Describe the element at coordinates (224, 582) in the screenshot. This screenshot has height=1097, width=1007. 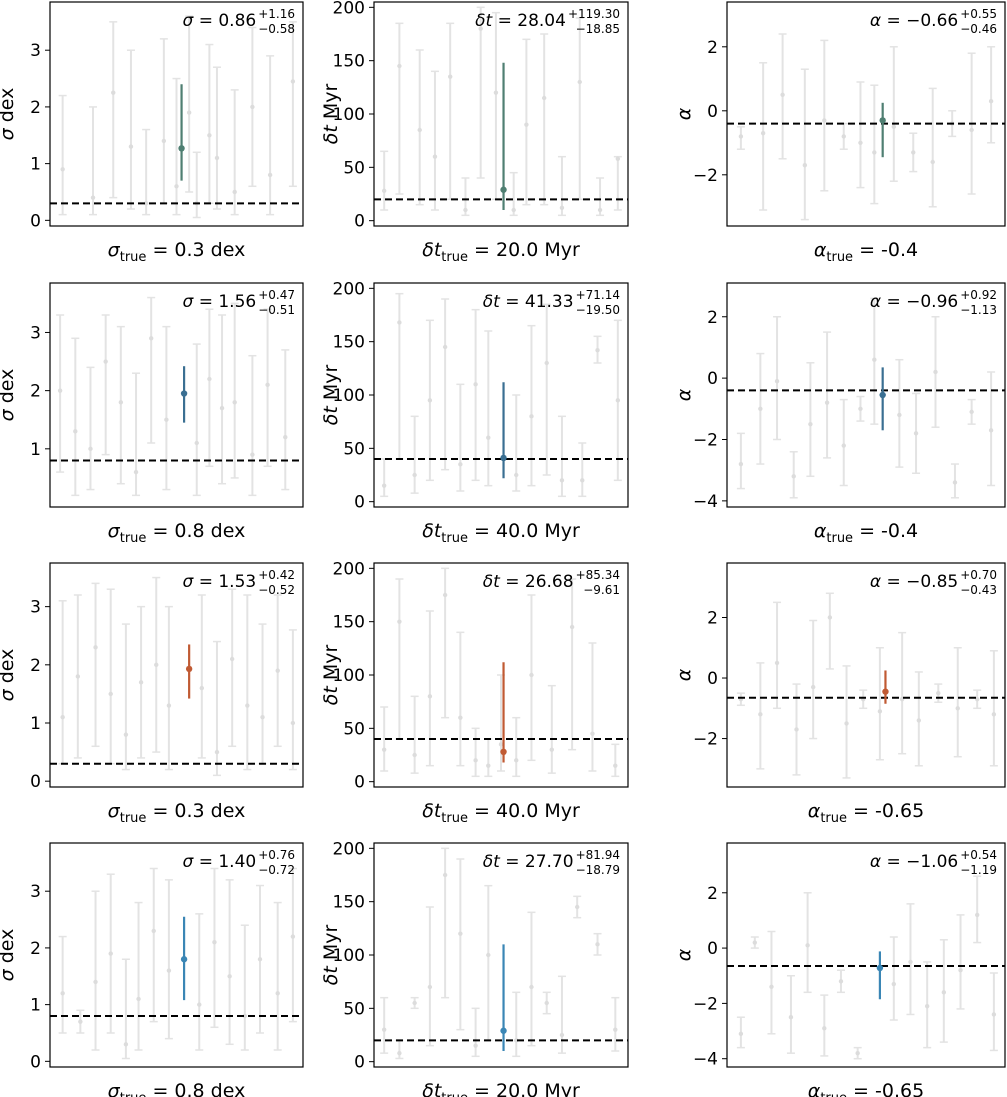
I see `result-number: = 1.53` at that location.